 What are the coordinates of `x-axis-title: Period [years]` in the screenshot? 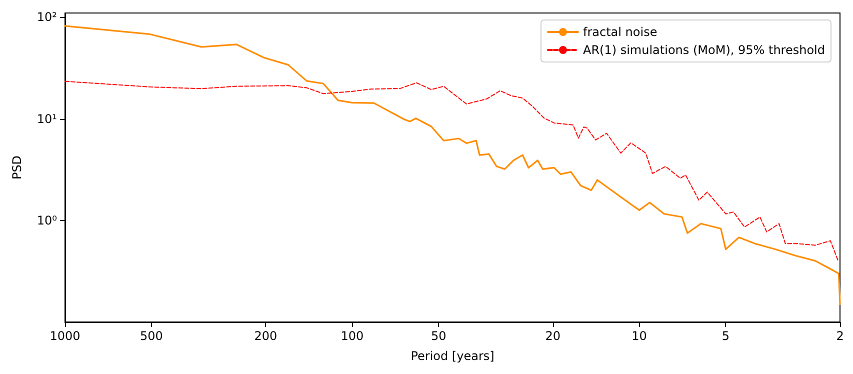 It's located at (452, 356).